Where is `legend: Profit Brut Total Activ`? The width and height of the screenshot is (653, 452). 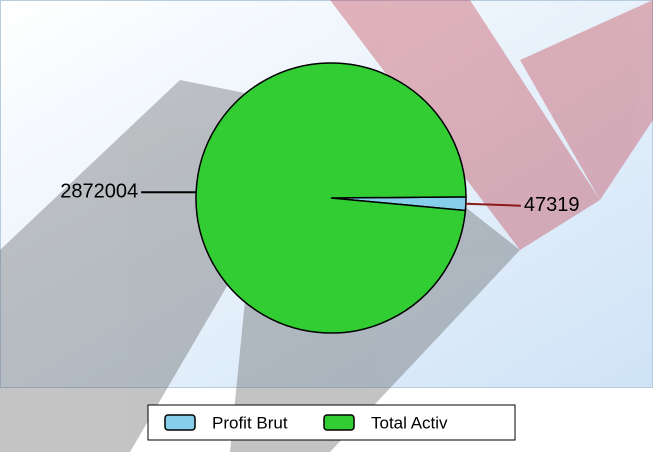 legend: Profit Brut Total Activ is located at coordinates (306, 422).